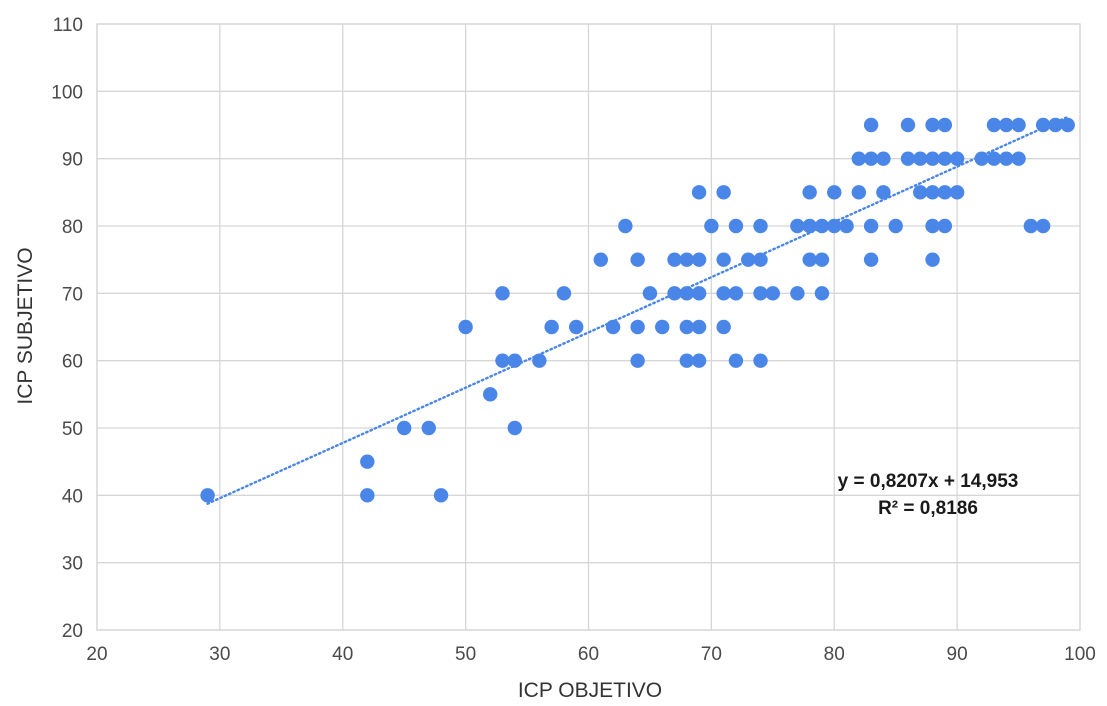 This screenshot has width=1107, height=706. Describe the element at coordinates (67, 92) in the screenshot. I see `y-tick-label: 100` at that location.